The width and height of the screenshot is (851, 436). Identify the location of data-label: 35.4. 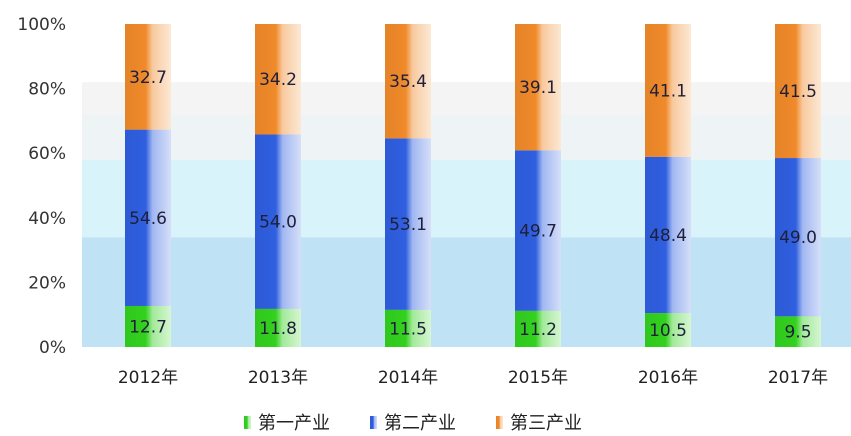
(408, 82).